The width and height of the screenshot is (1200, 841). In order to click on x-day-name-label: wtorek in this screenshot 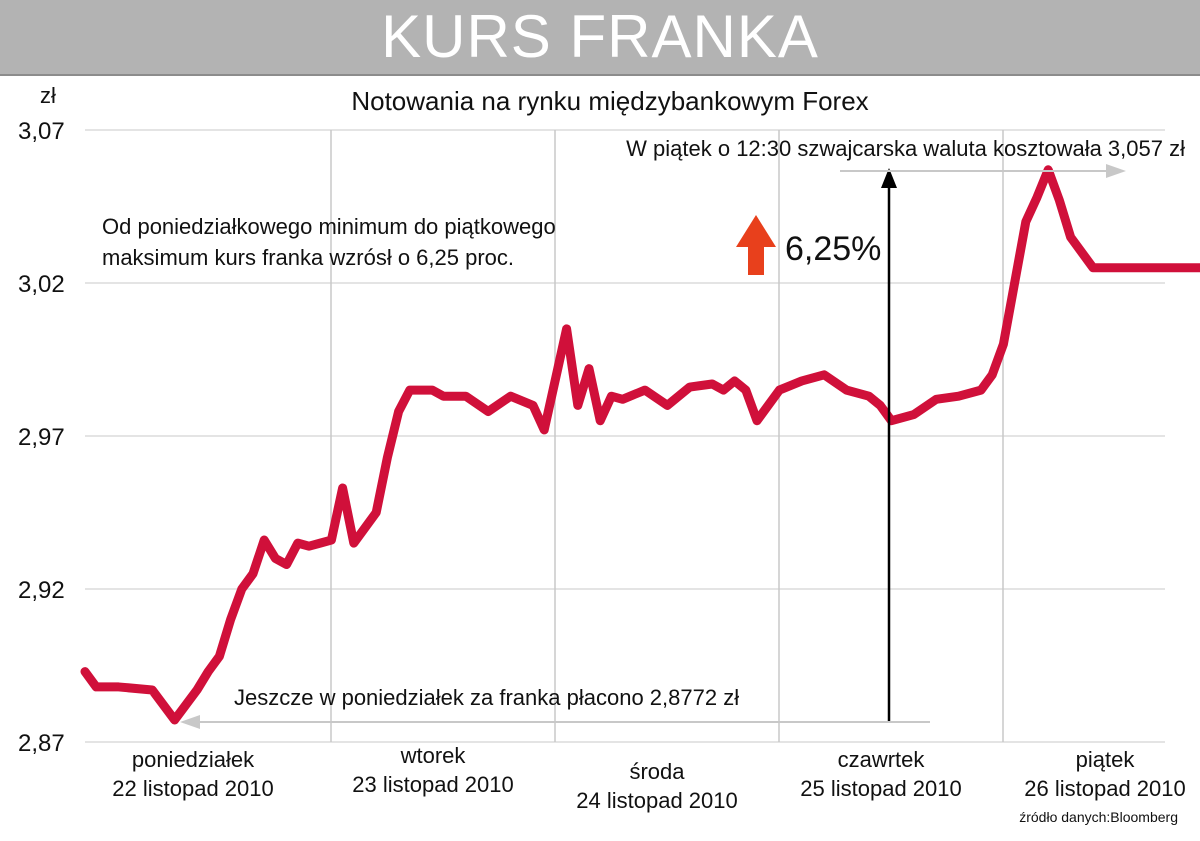, I will do `click(433, 755)`.